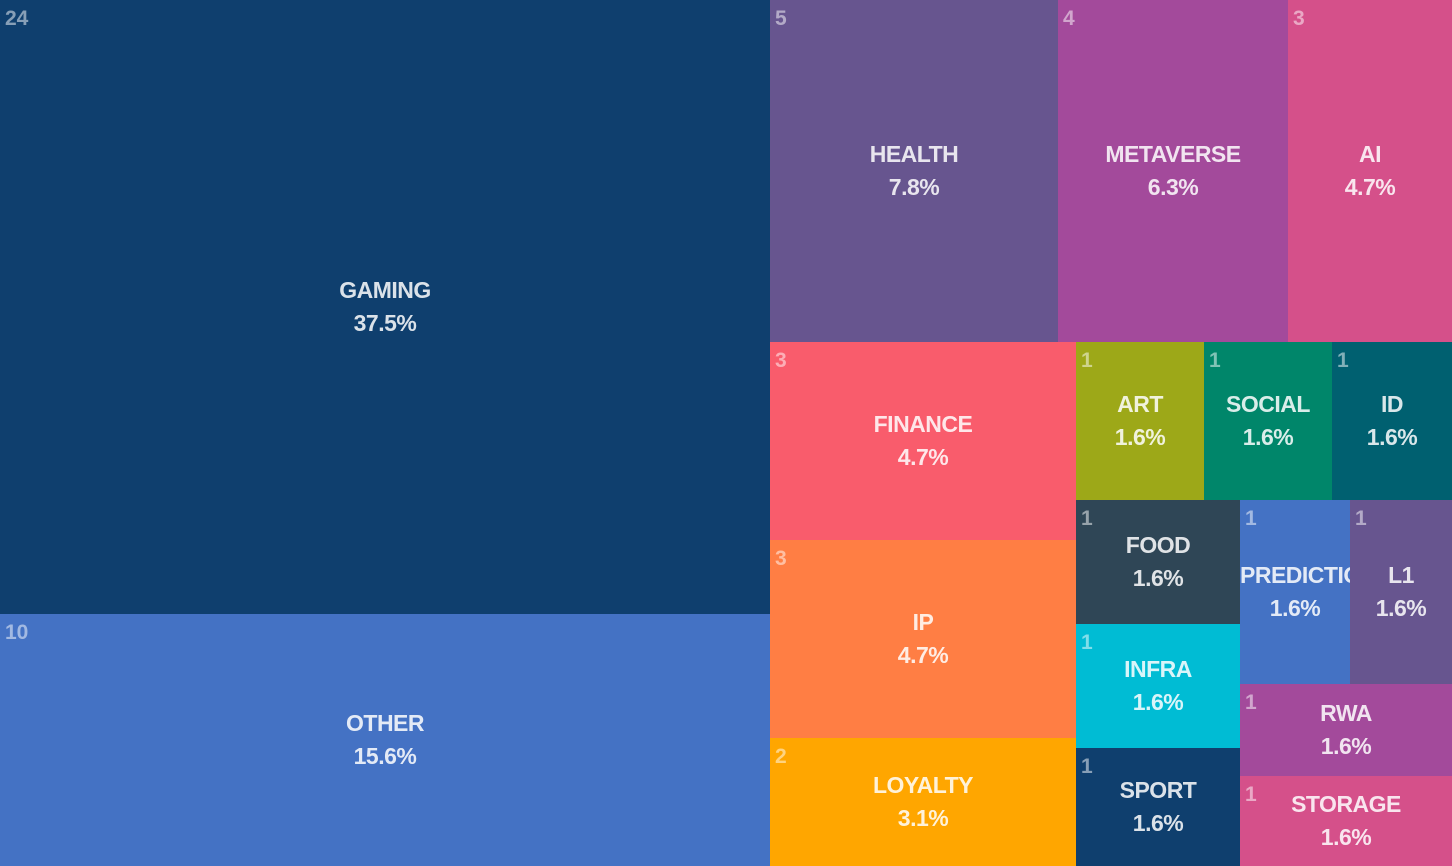 Image resolution: width=1452 pixels, height=866 pixels. What do you see at coordinates (1173, 154) in the screenshot?
I see `tile-label: METAVERSE` at bounding box center [1173, 154].